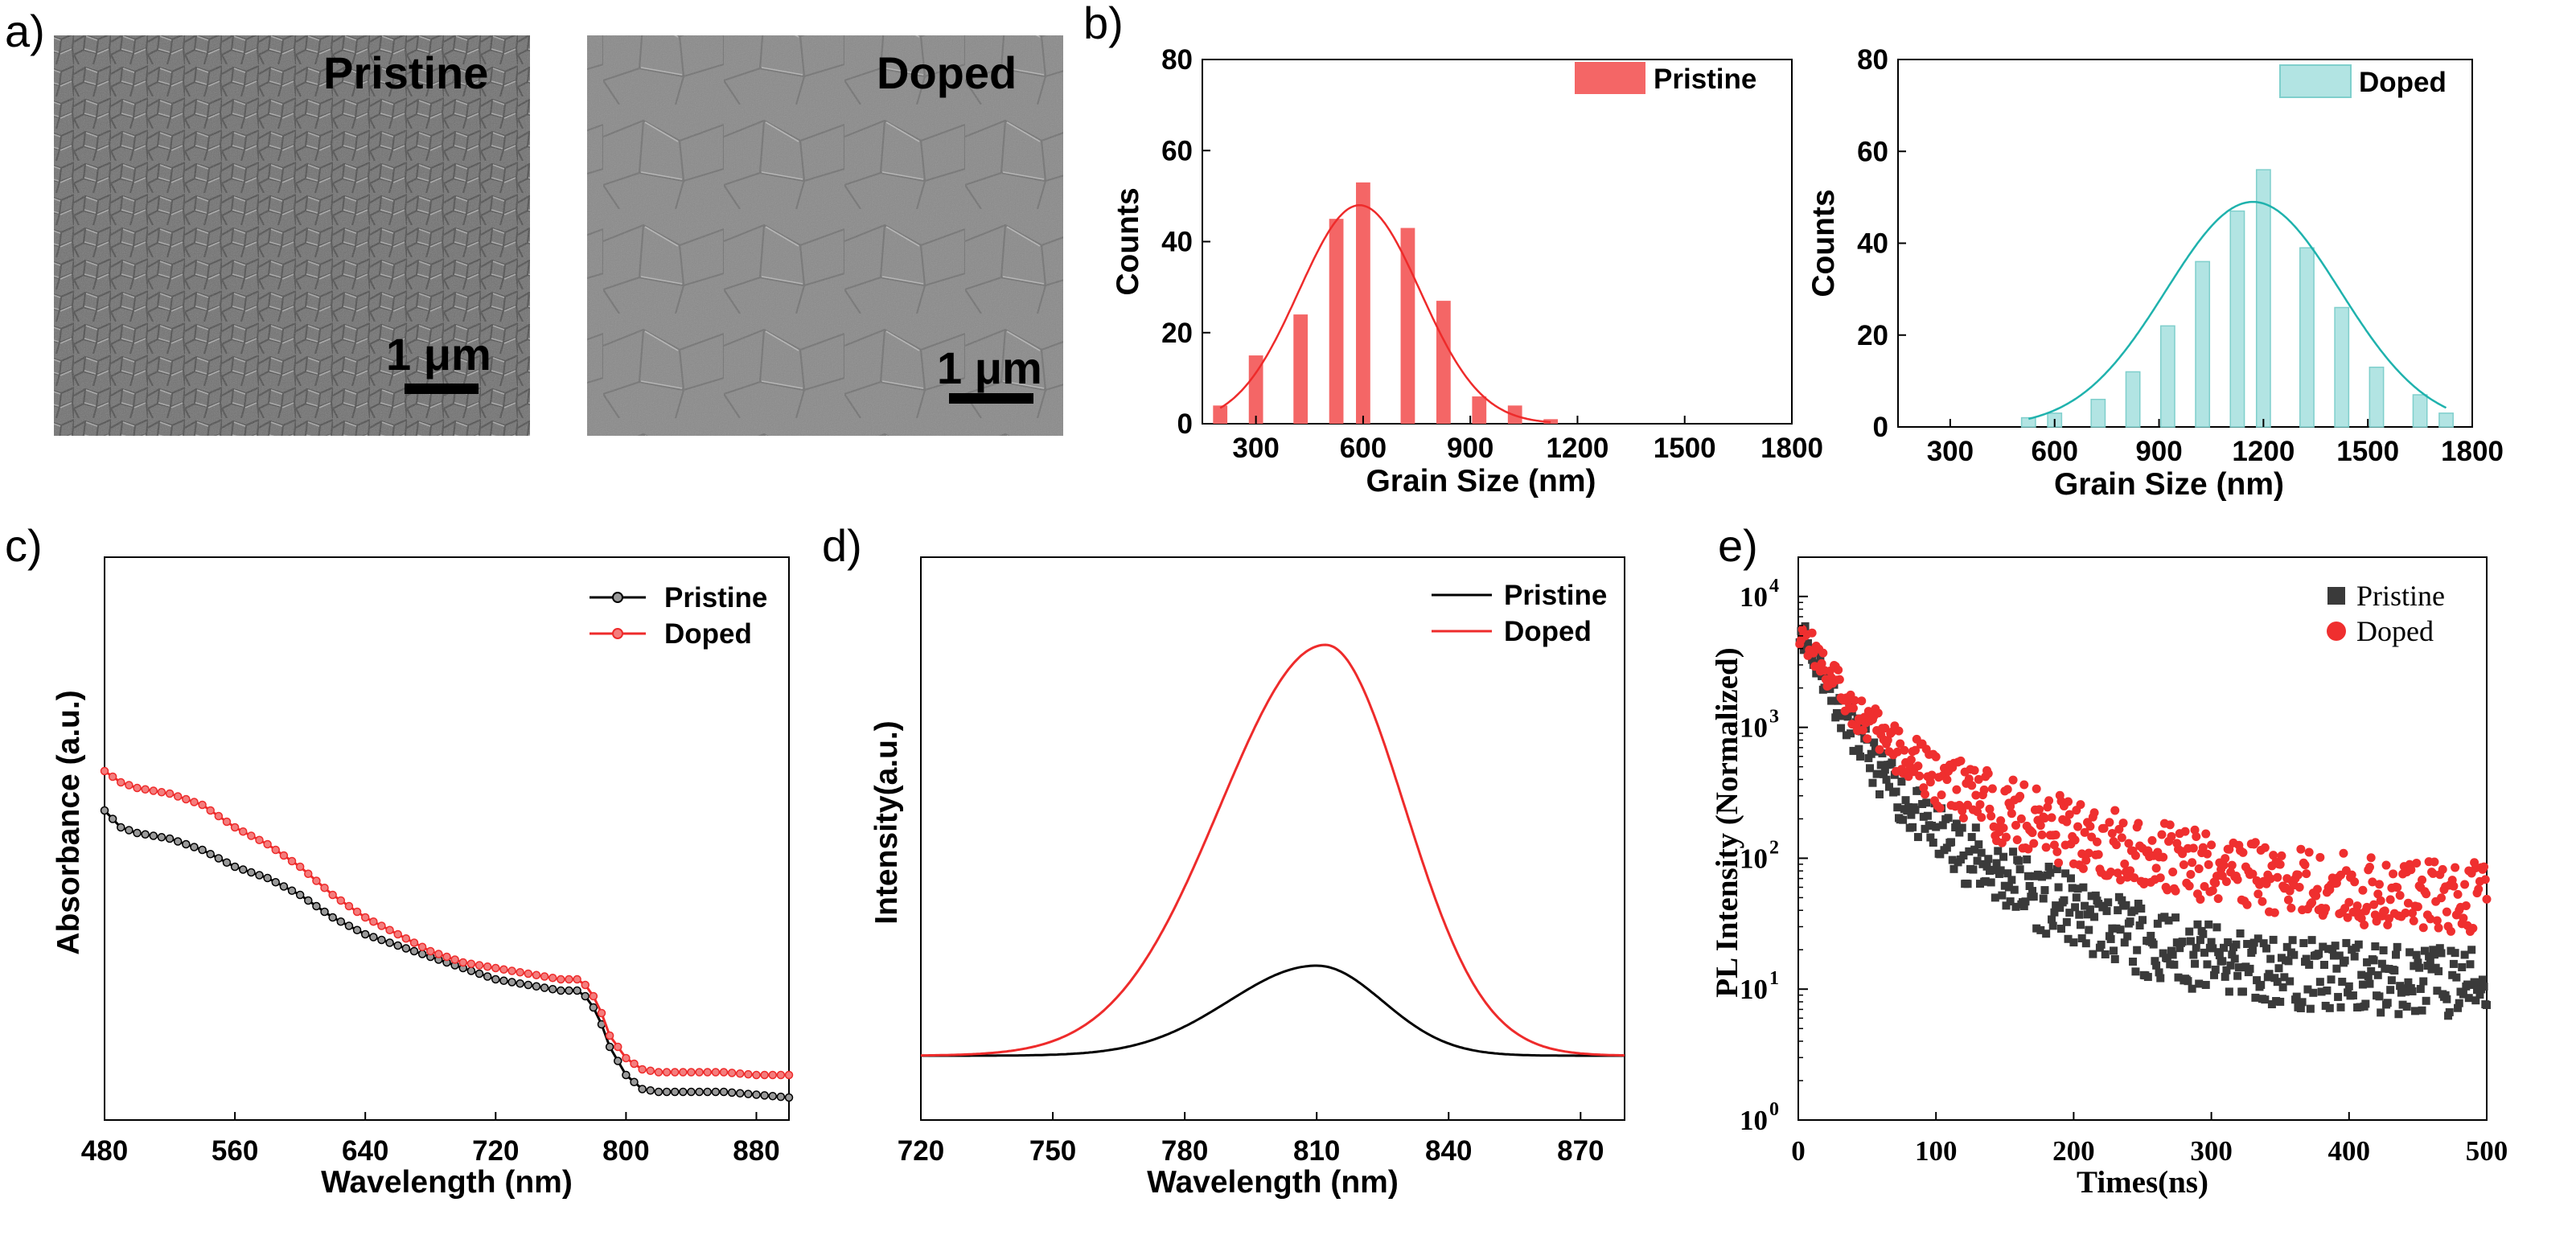 This screenshot has height=1235, width=2576. What do you see at coordinates (1273, 1010) in the screenshot?
I see `series-line` at bounding box center [1273, 1010].